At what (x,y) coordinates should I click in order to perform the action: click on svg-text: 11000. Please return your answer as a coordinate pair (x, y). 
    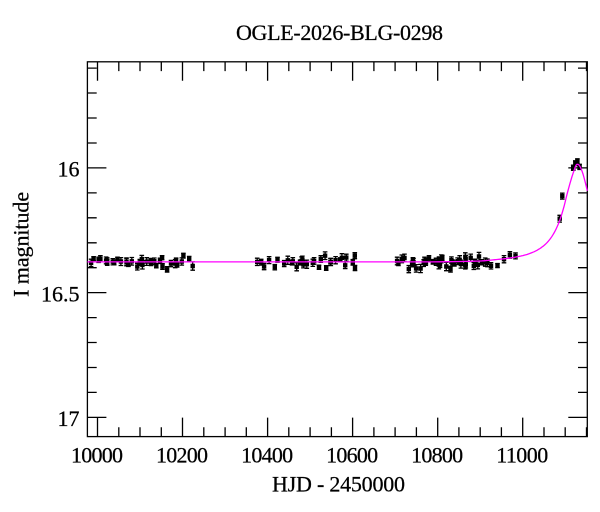
    Looking at the image, I should click on (522, 455).